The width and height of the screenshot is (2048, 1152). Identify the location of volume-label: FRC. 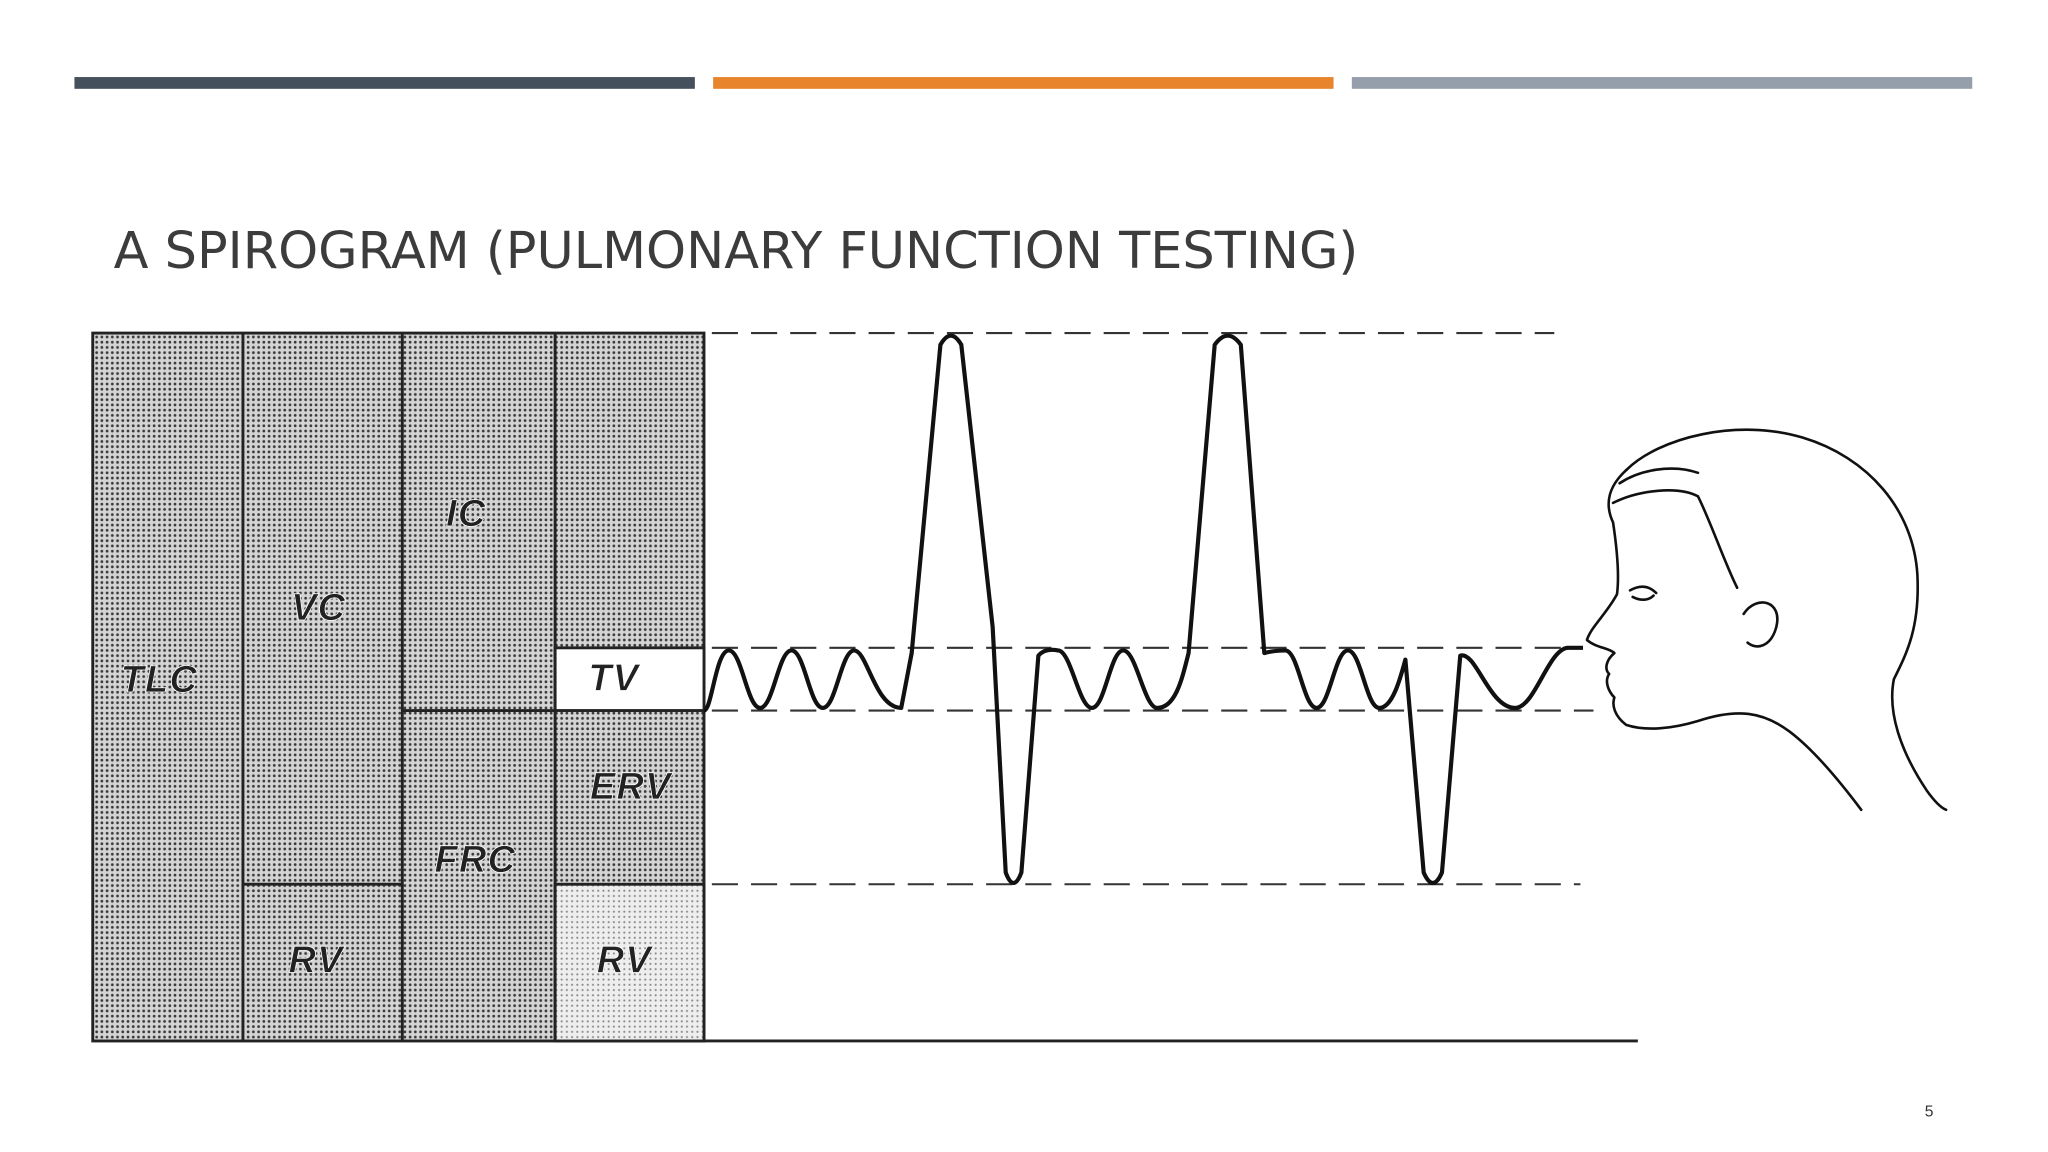
(476, 860).